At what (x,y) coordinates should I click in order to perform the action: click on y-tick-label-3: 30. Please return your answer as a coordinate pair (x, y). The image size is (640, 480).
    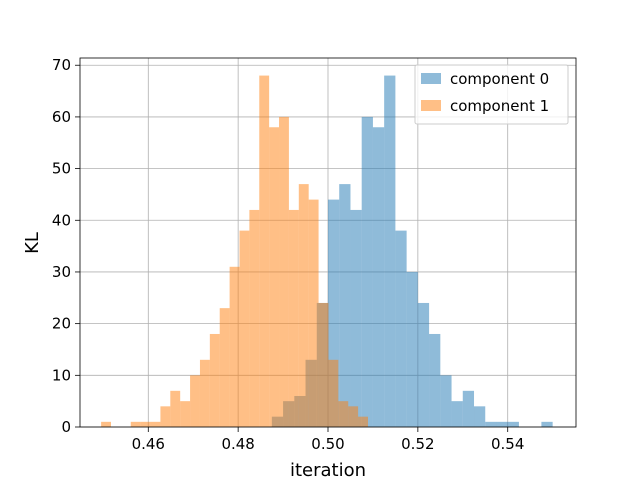
    Looking at the image, I should click on (61, 272).